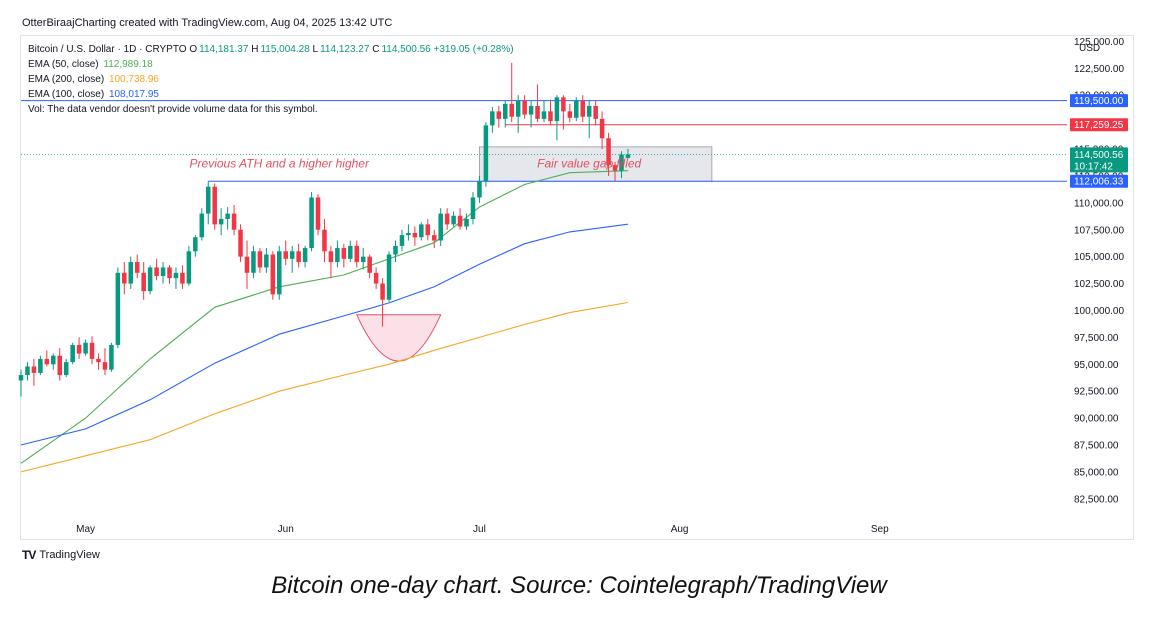 The image size is (1158, 626). Describe the element at coordinates (280, 163) in the screenshot. I see `chart-annotation: Previous ATH and a higher higher` at that location.